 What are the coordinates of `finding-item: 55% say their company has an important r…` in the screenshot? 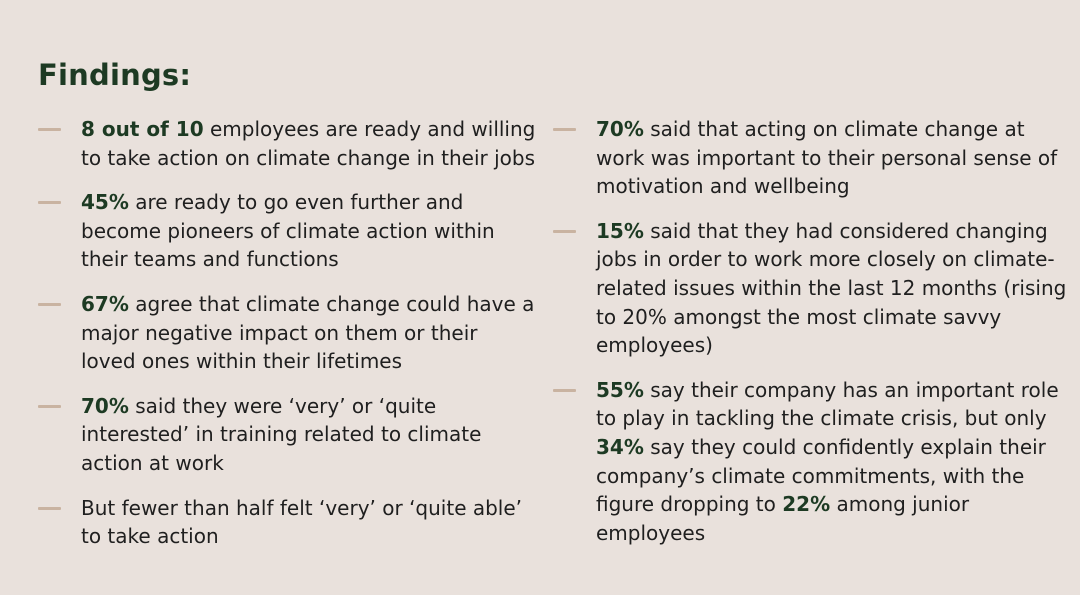 It's located at (813, 462).